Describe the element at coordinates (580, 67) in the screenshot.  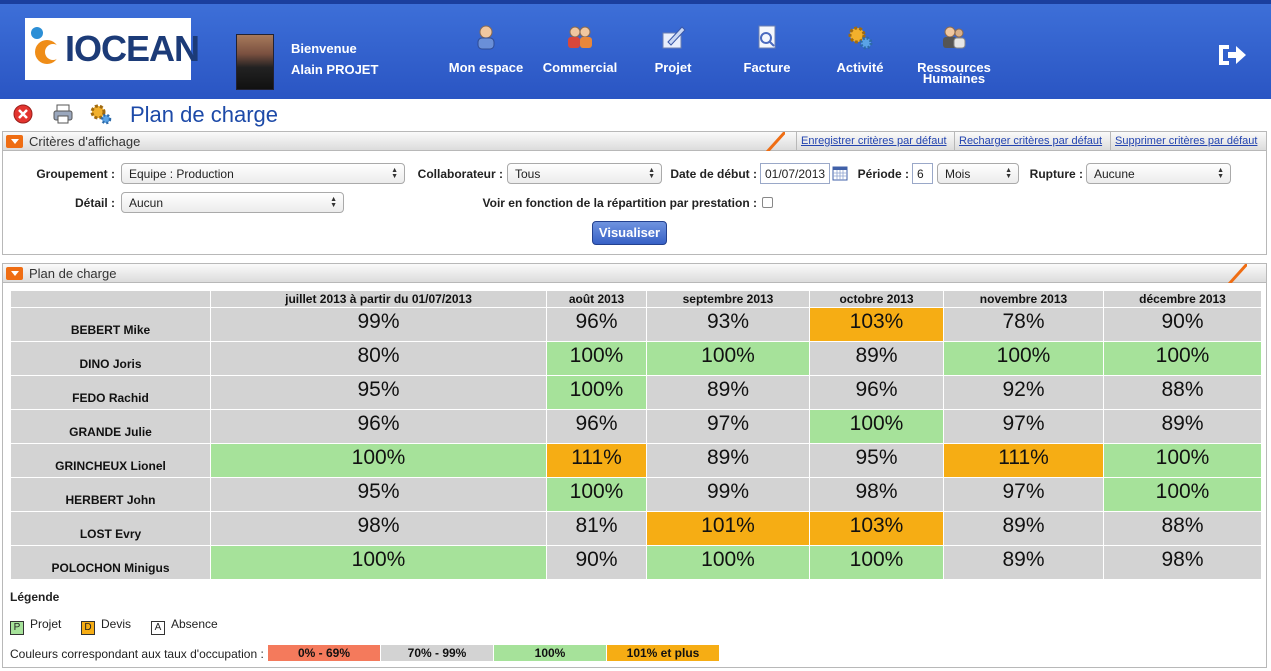
I see `nav-label: Commercial` at that location.